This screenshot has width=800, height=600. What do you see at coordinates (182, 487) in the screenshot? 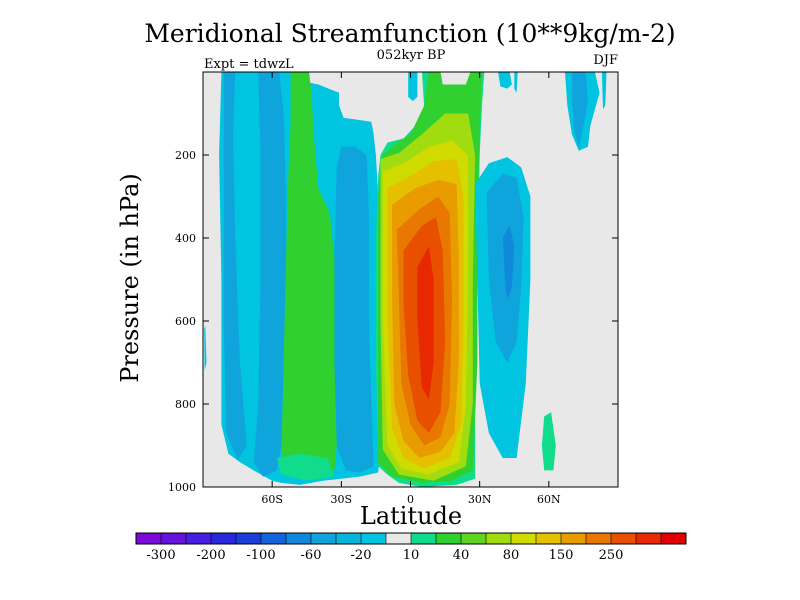
I see `y-tick-label: 1000` at bounding box center [182, 487].